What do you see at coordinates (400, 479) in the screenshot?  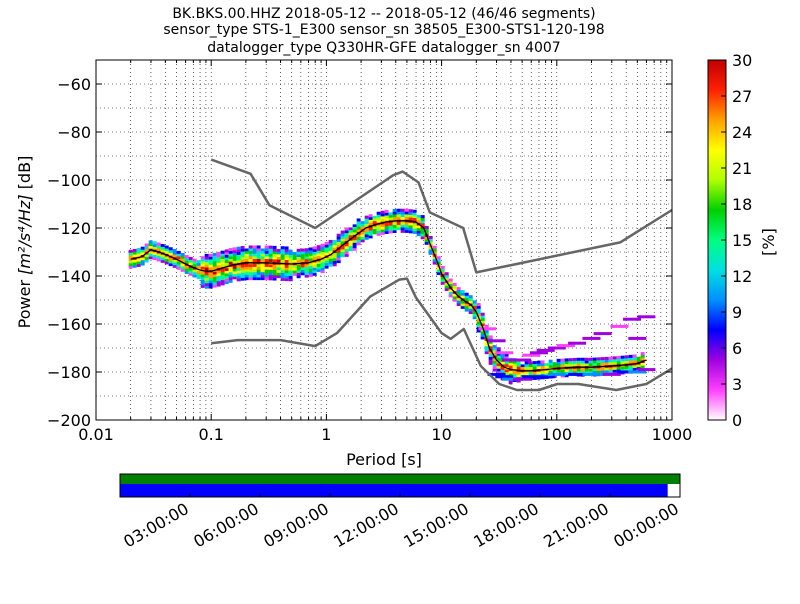 I see `availability-top-bar` at bounding box center [400, 479].